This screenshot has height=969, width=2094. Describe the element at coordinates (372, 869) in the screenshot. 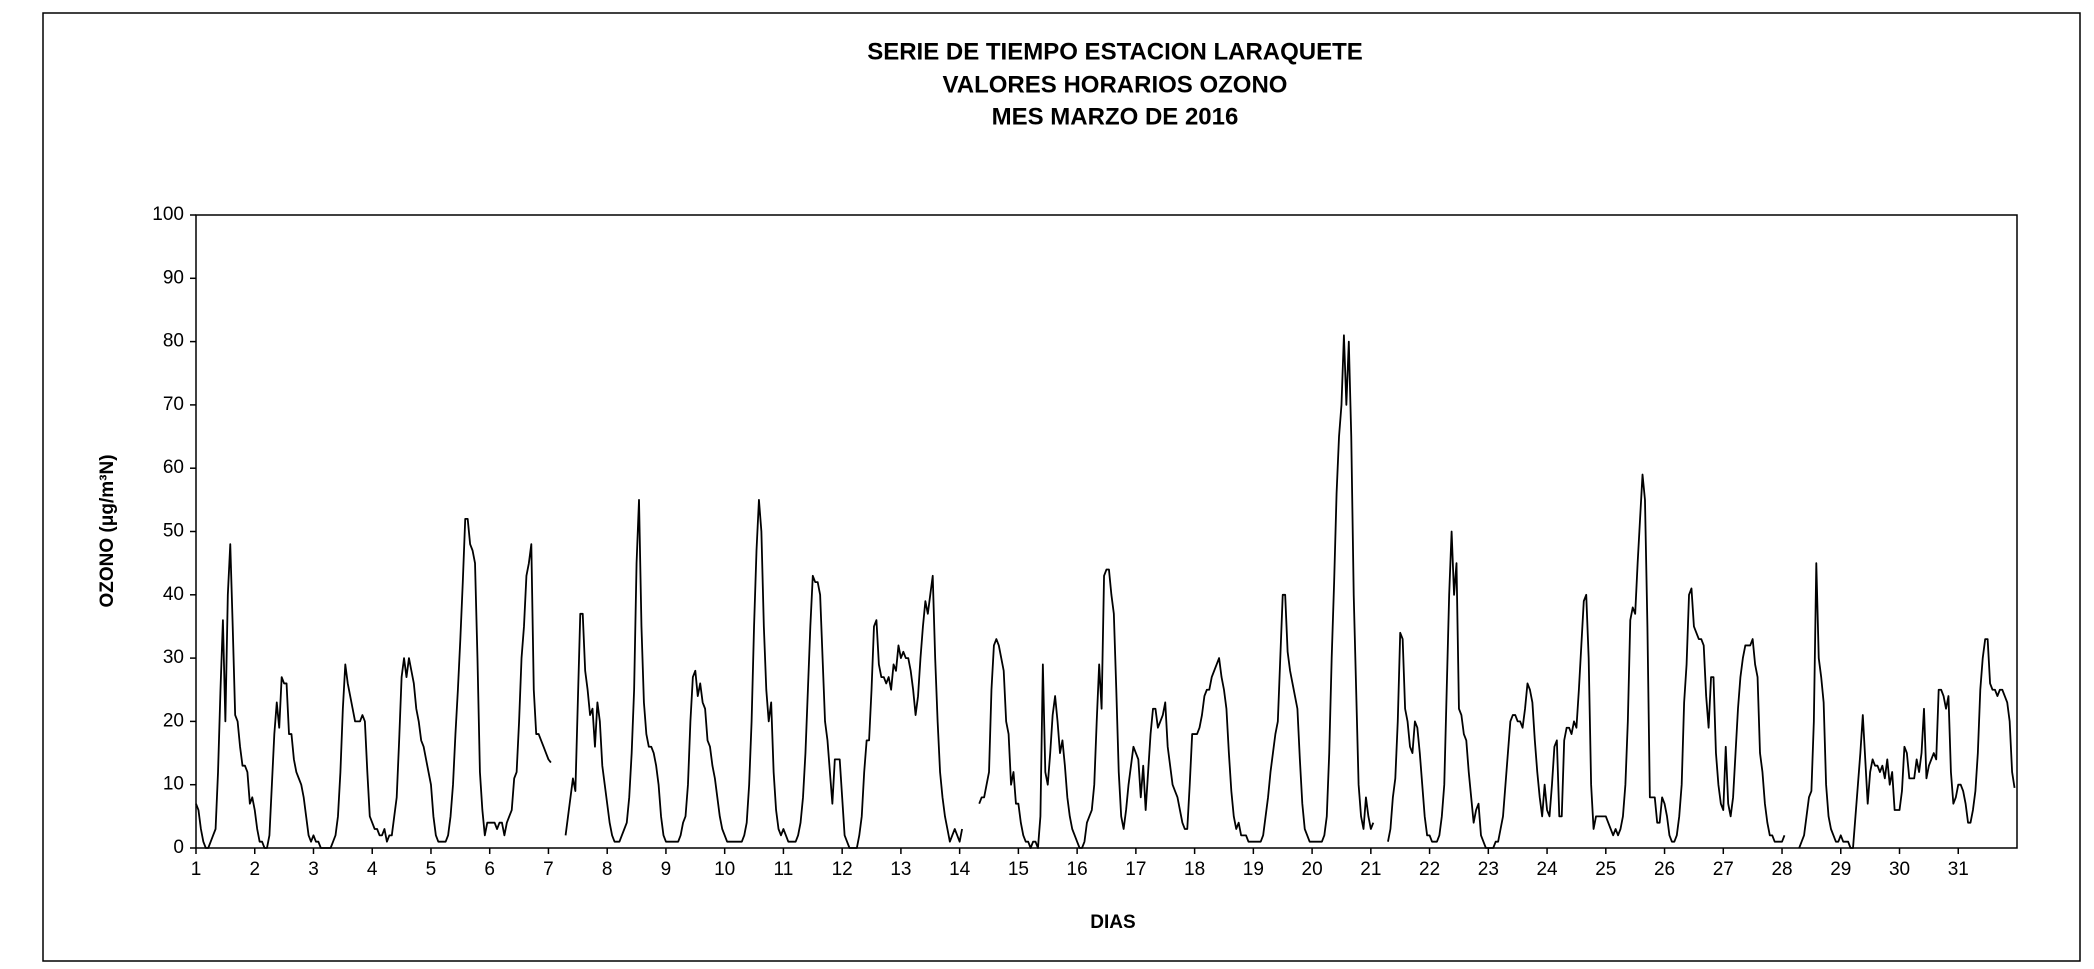

I see `x-tick-label: 4` at that location.